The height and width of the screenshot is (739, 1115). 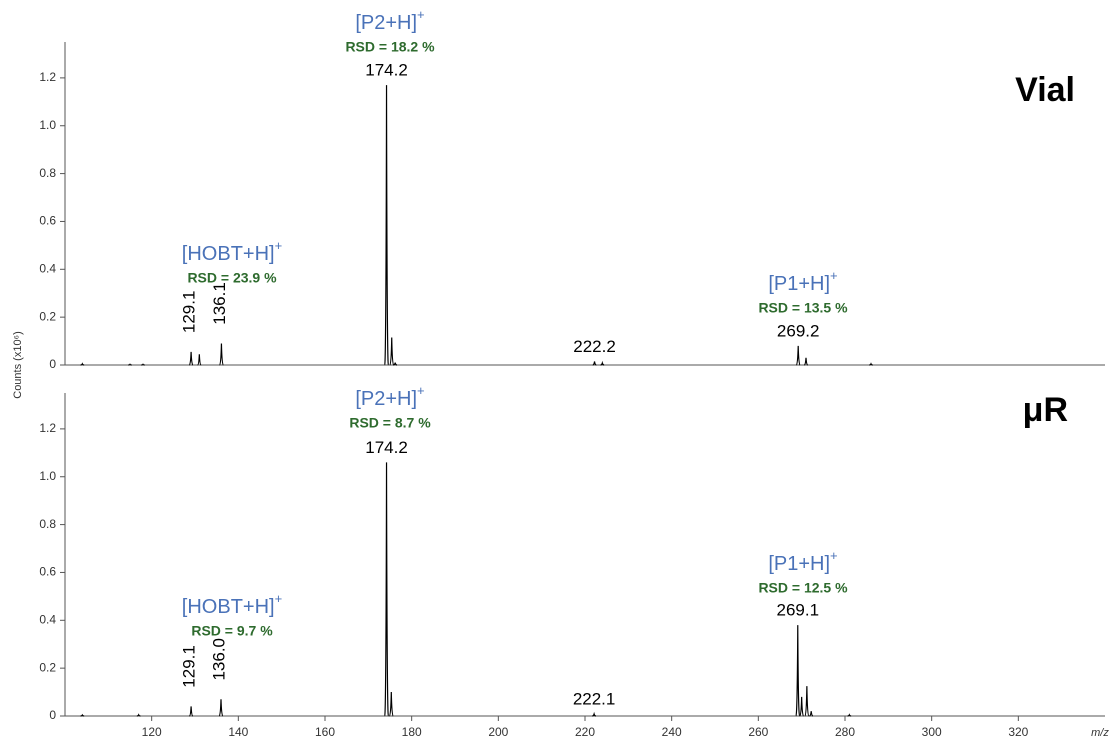 I want to click on x-tick-label: 260, so click(x=758, y=732).